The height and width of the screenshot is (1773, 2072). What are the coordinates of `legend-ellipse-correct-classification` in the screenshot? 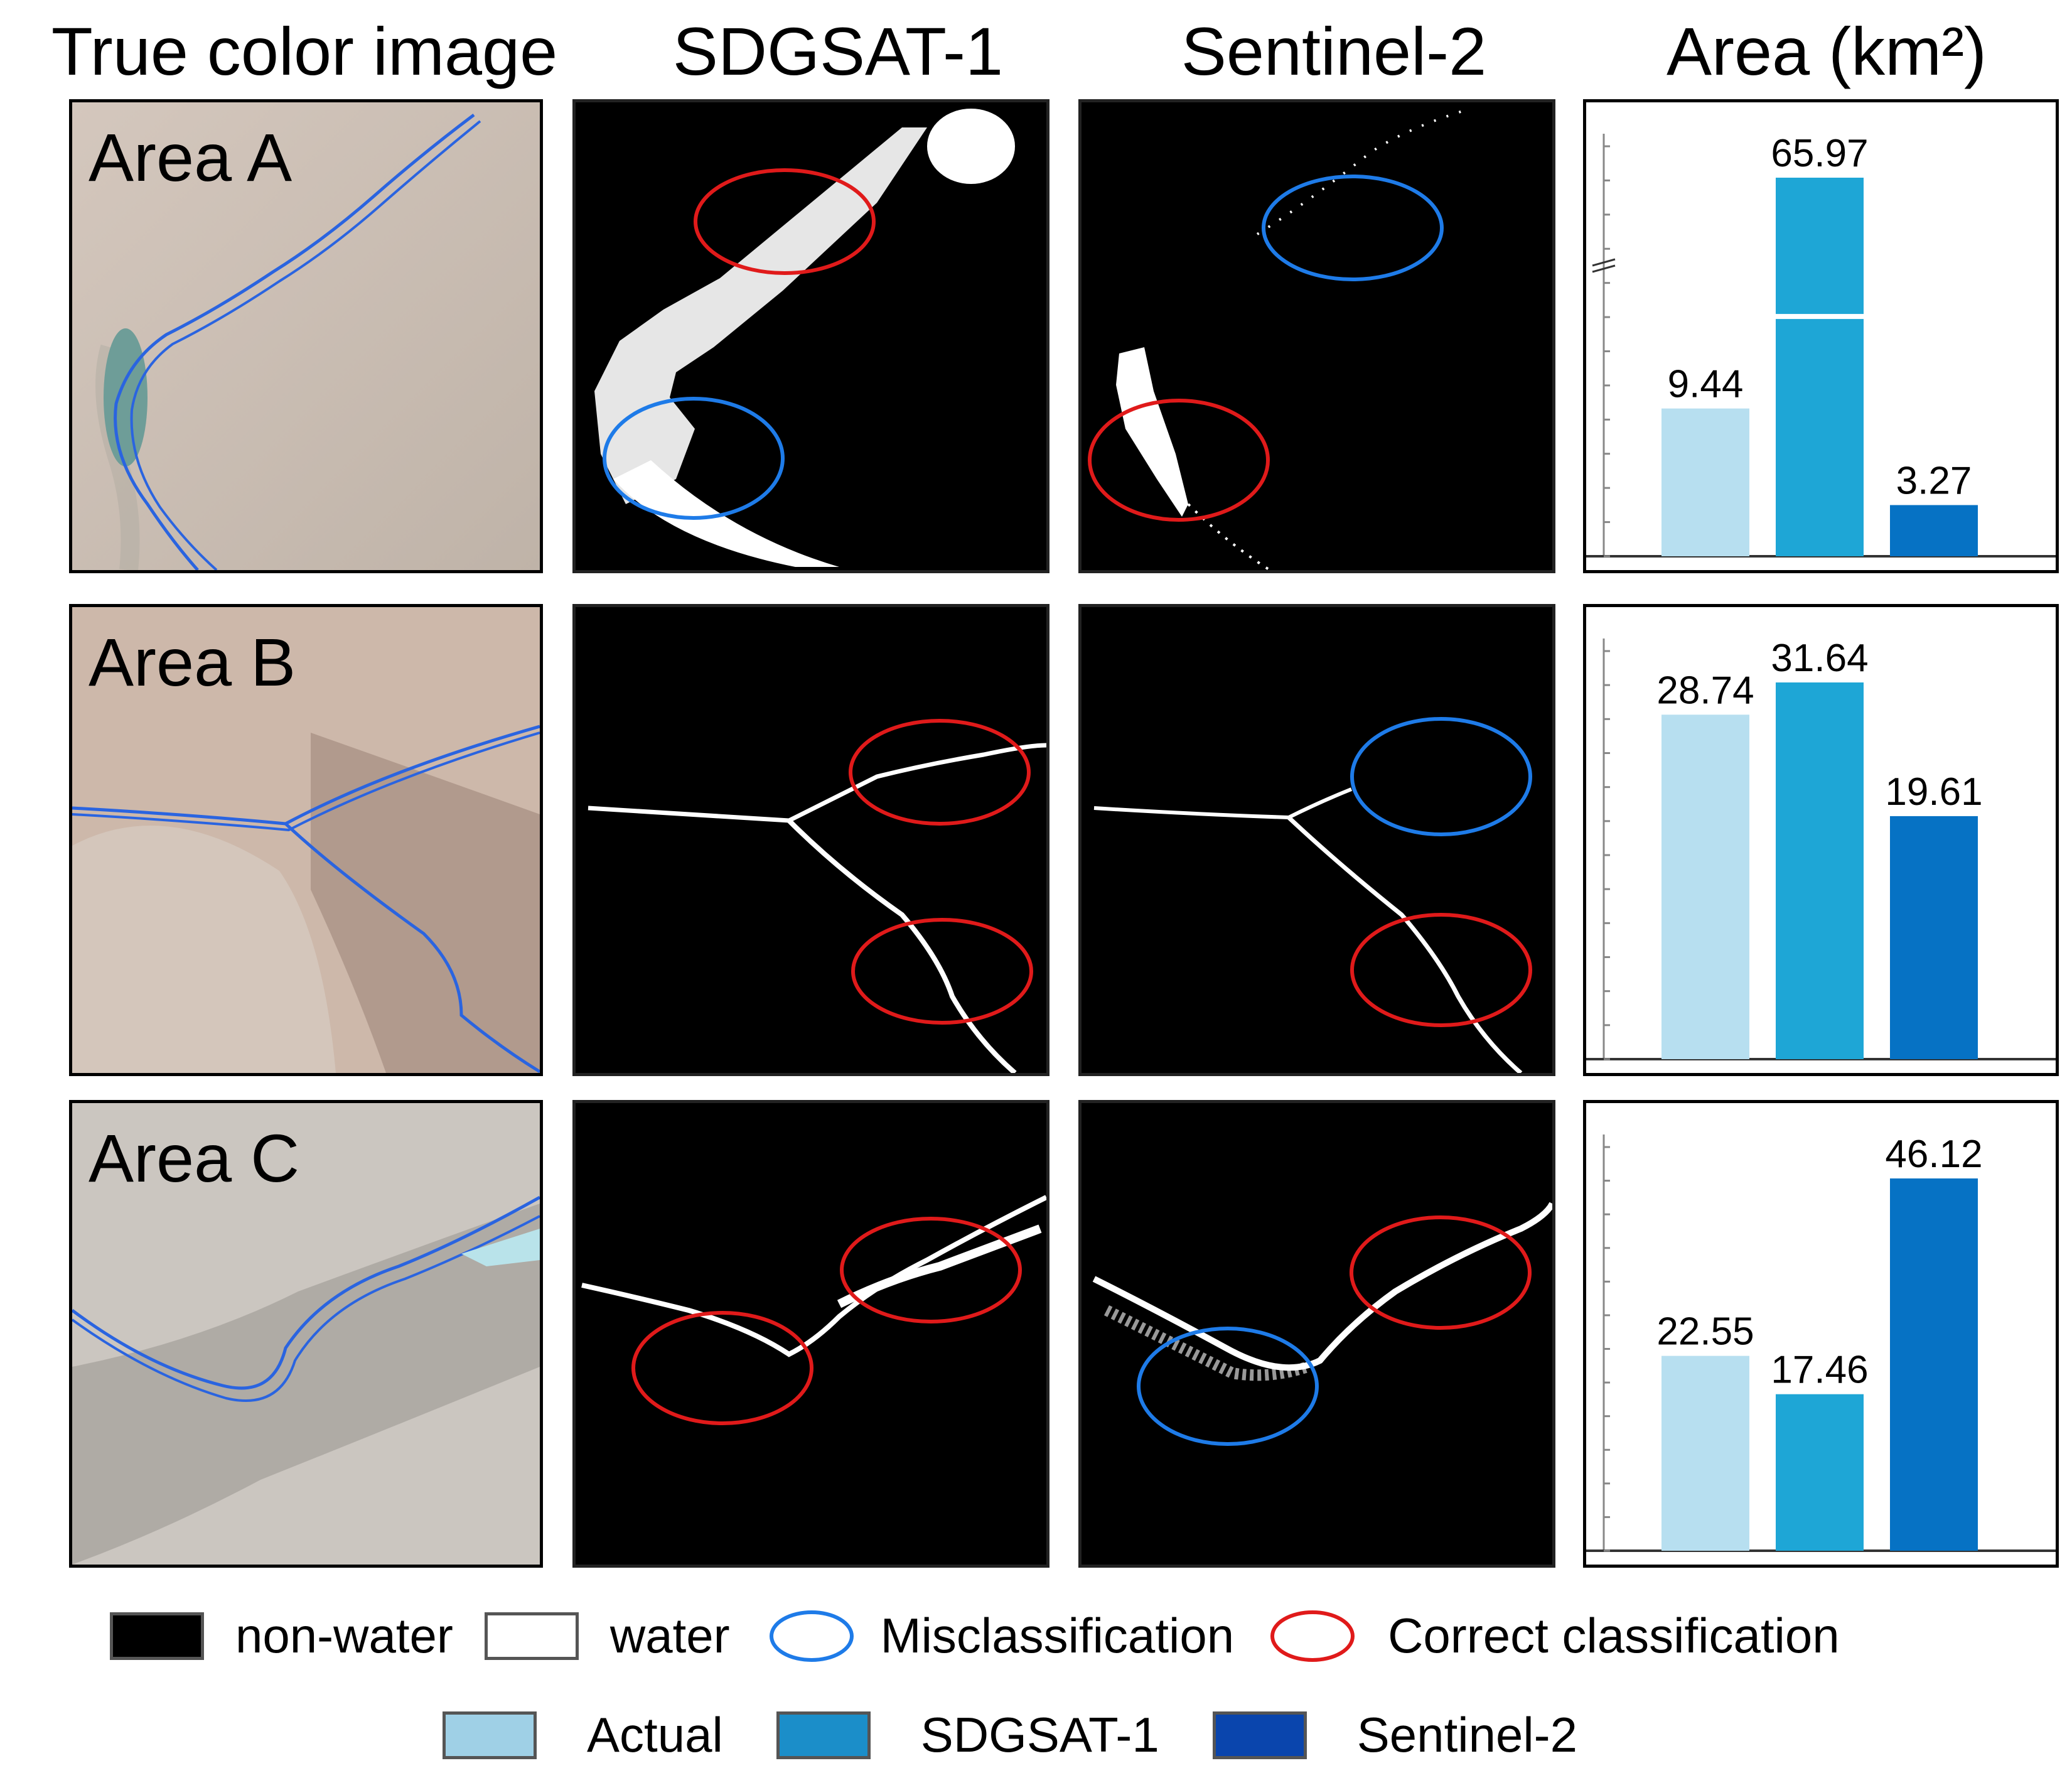 It's located at (1312, 1636).